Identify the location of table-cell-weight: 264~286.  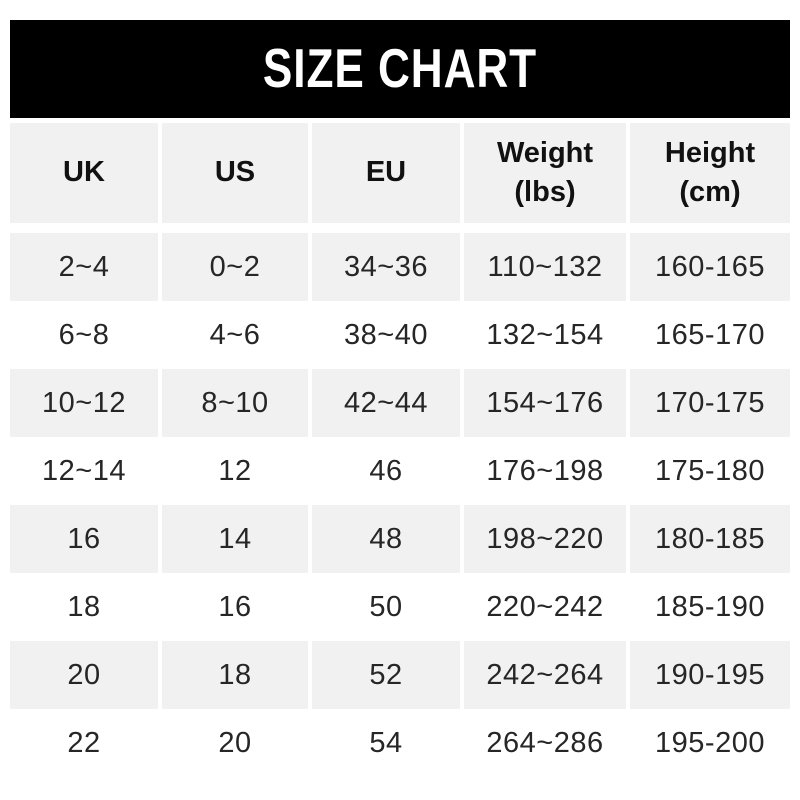
(545, 743).